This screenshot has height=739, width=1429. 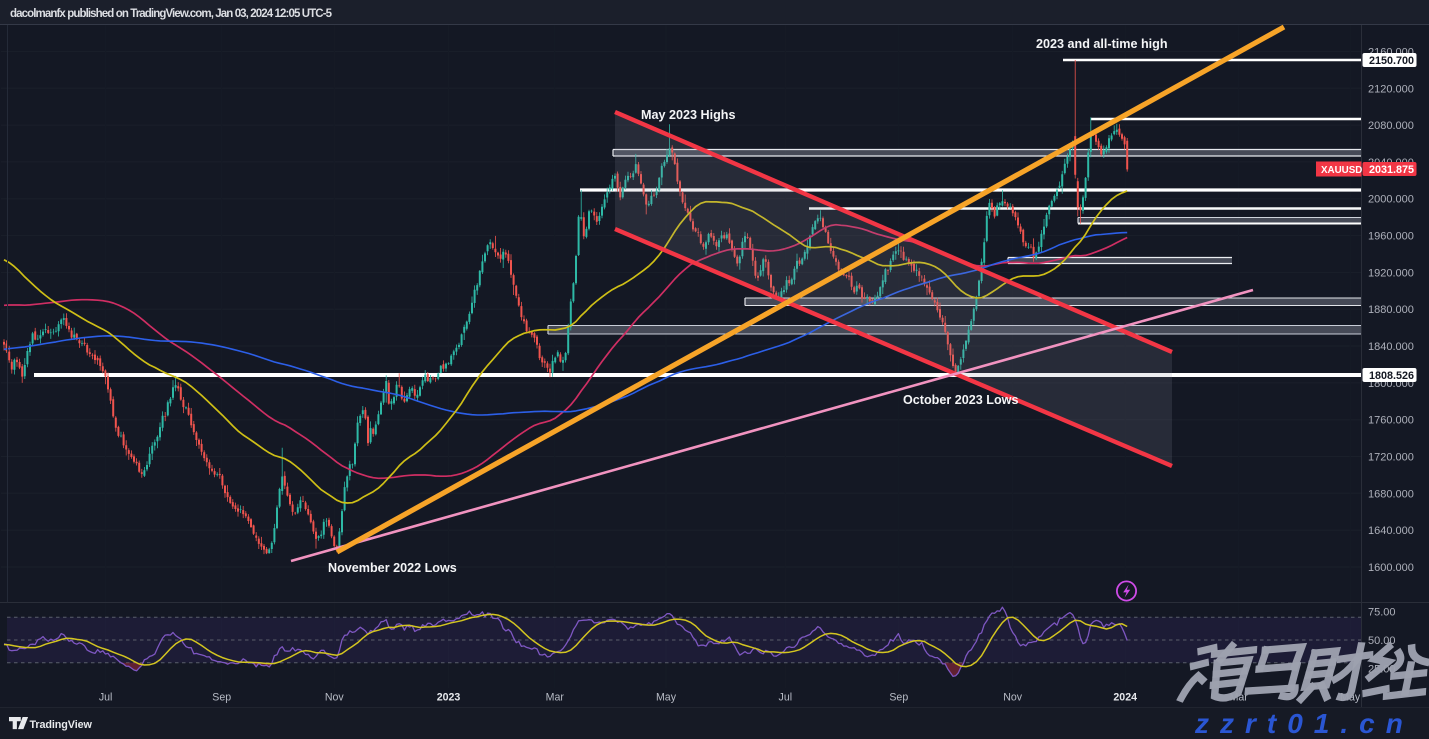 I want to click on svg-text: 1880.000, so click(x=1391, y=310).